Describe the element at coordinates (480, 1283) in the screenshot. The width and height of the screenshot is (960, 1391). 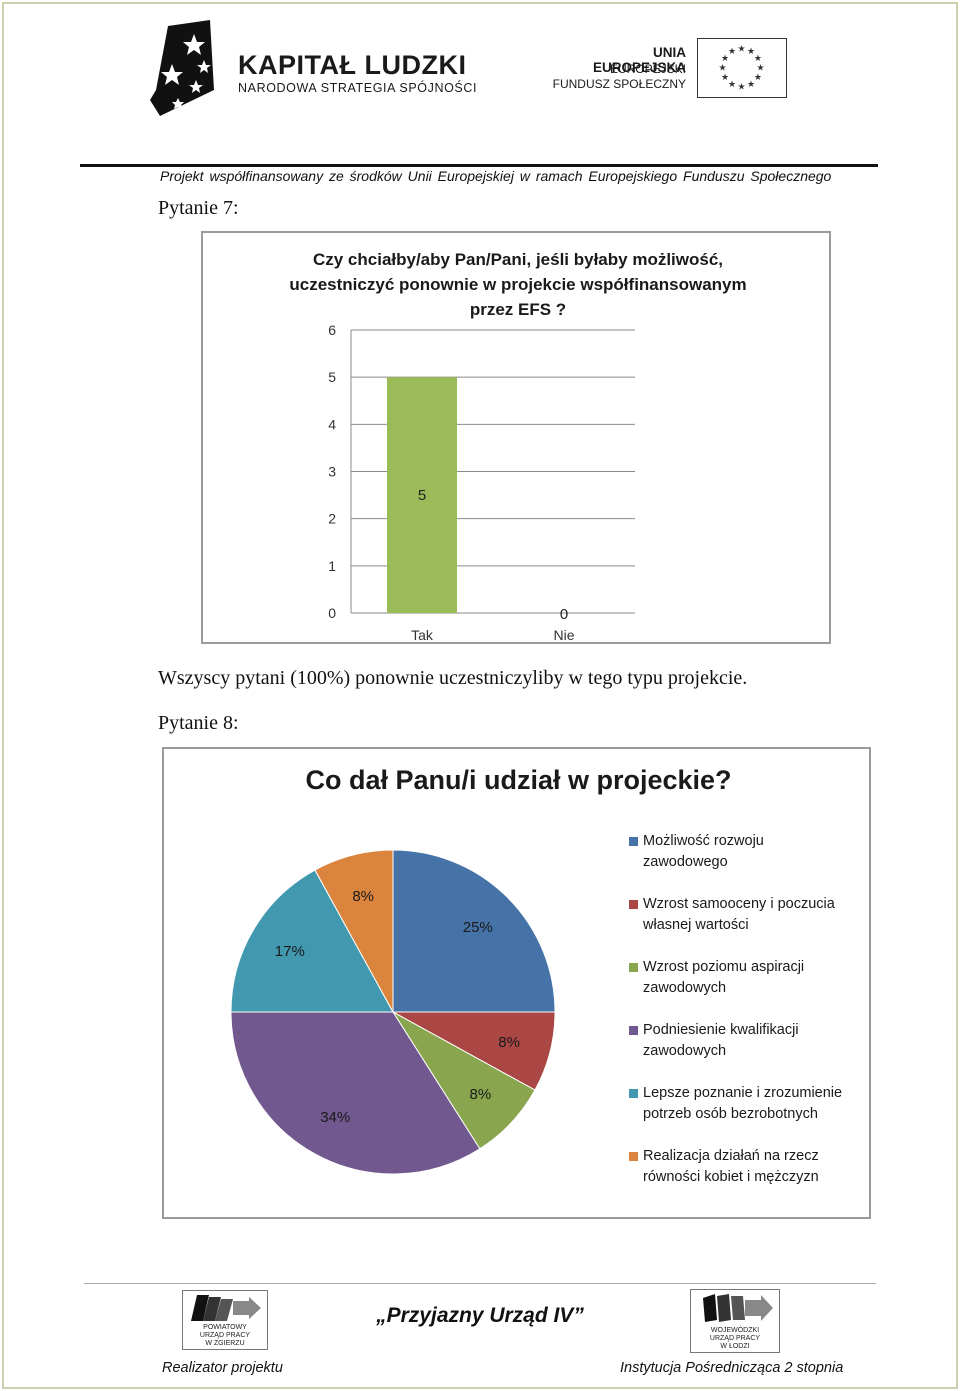
I see `footer-rule` at that location.